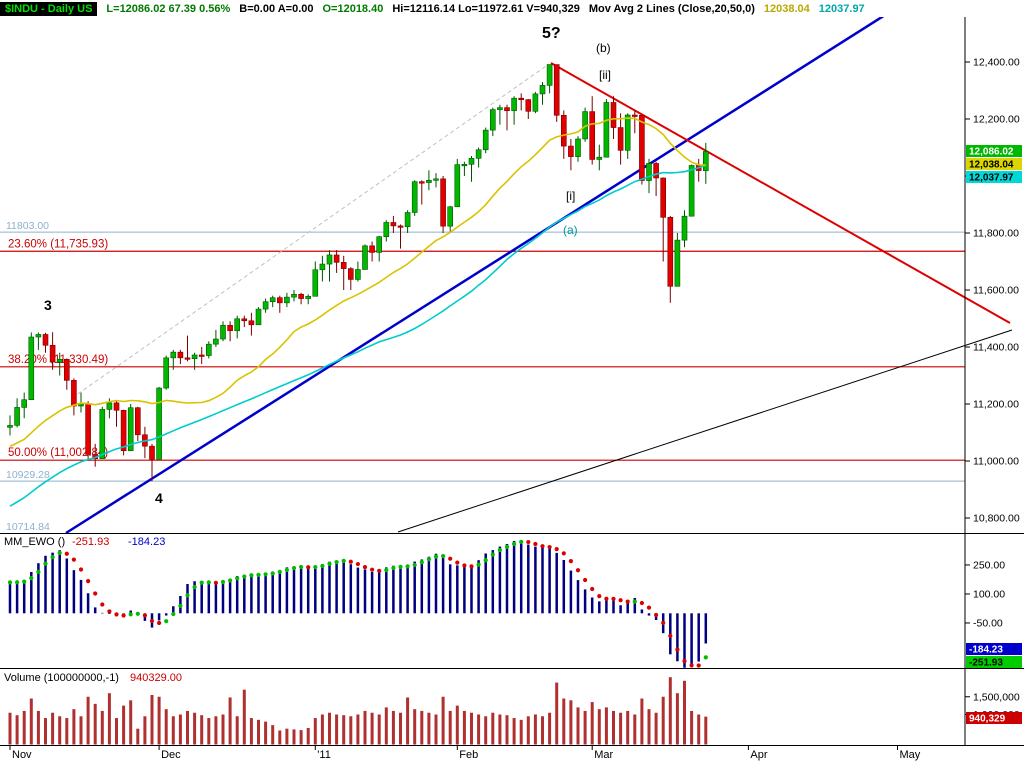  What do you see at coordinates (486, 8) in the screenshot?
I see `hi-lo-volume: Hi=12116.14 Lo=11972.61 V=940,329` at bounding box center [486, 8].